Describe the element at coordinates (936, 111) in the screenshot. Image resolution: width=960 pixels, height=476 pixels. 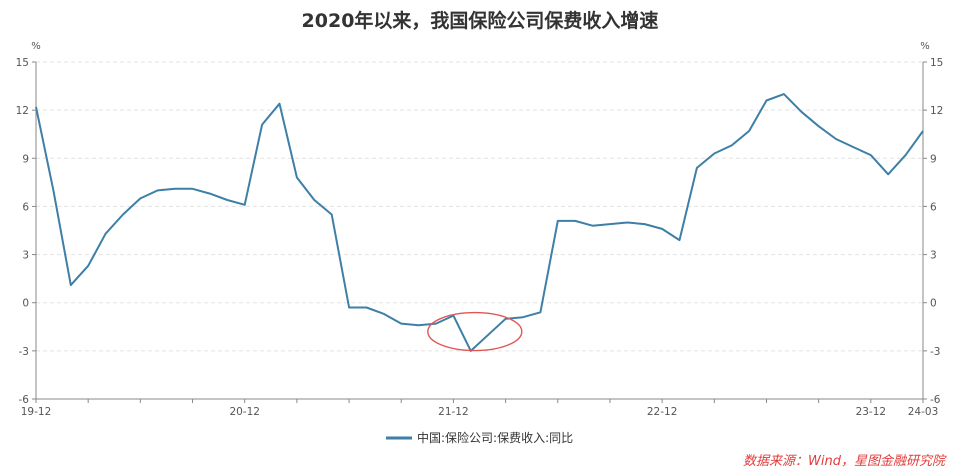
I see `y-tick-label-right: 12` at that location.